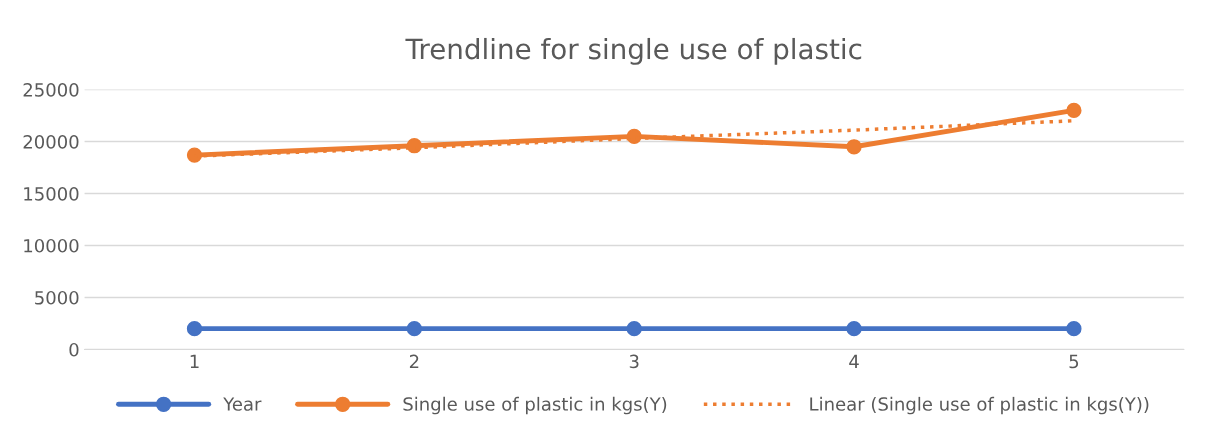  What do you see at coordinates (57, 297) in the screenshot?
I see `y-tick-label: 5000` at bounding box center [57, 297].